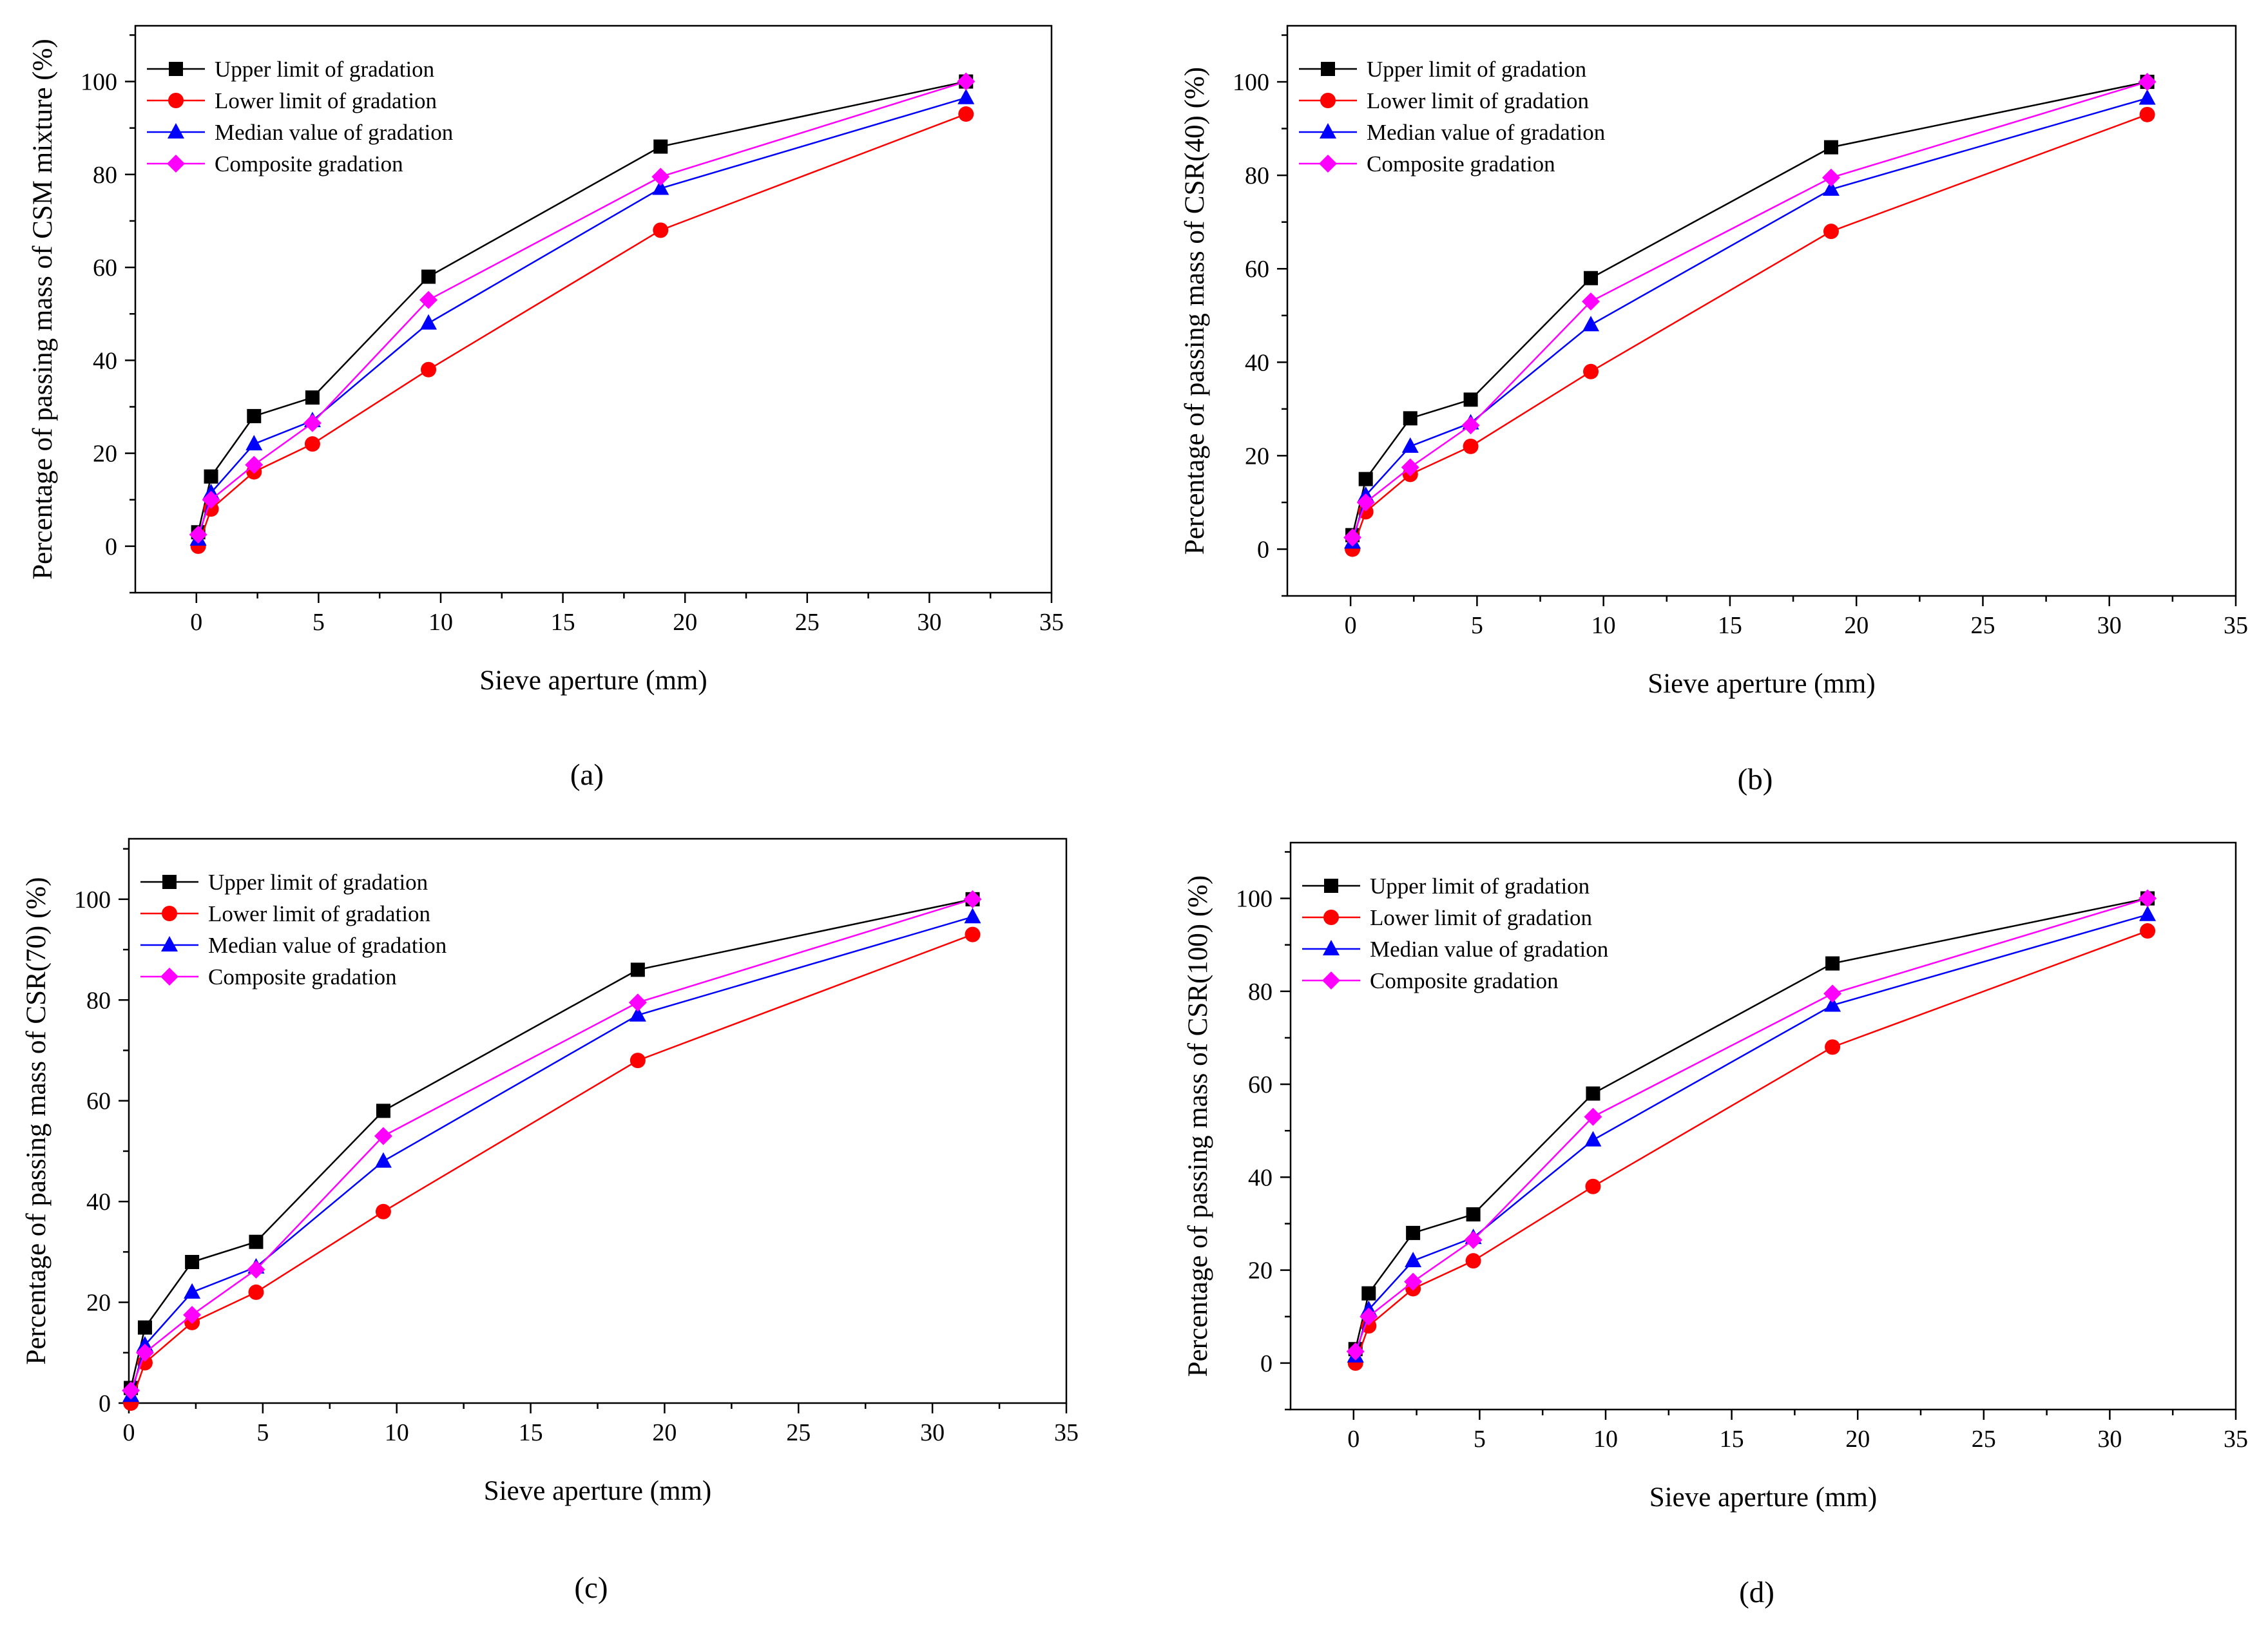  What do you see at coordinates (92, 899) in the screenshot?
I see `y-tick-label: 100` at bounding box center [92, 899].